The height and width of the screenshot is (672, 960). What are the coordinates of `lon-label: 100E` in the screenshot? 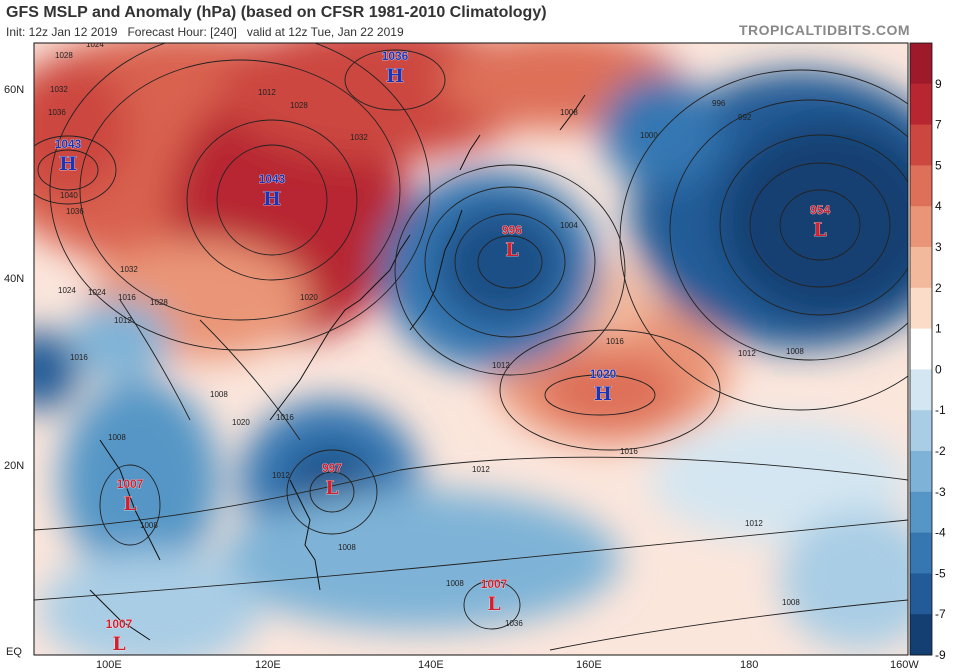 It's located at (109, 665).